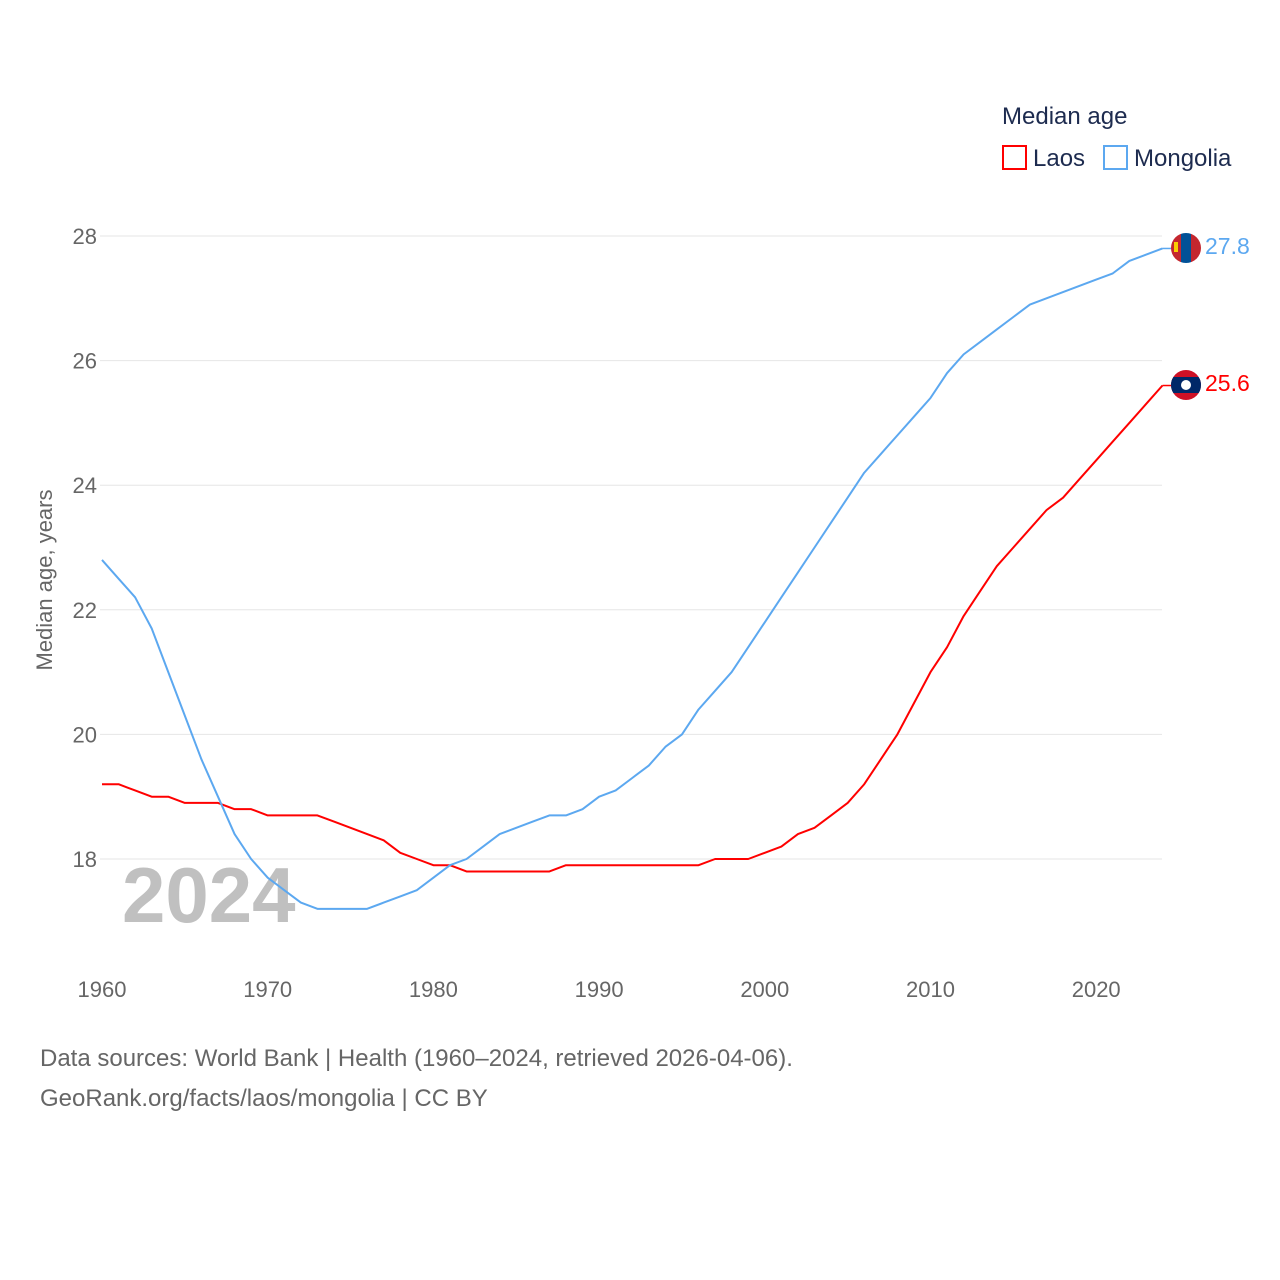  What do you see at coordinates (1115, 157) in the screenshot?
I see `legend-swatch-mongolia` at bounding box center [1115, 157].